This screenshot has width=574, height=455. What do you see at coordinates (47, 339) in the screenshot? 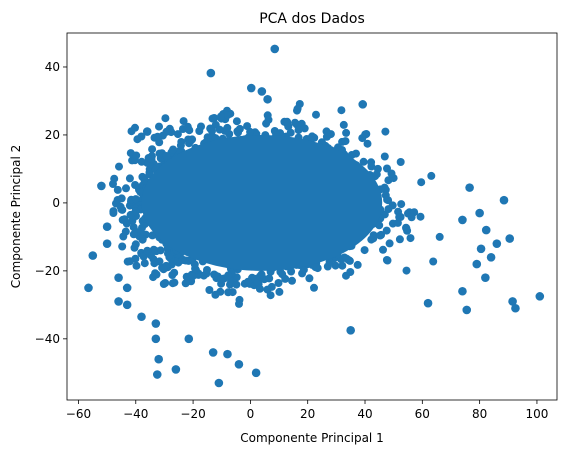
I see `y-tick-label: −40` at bounding box center [47, 339].